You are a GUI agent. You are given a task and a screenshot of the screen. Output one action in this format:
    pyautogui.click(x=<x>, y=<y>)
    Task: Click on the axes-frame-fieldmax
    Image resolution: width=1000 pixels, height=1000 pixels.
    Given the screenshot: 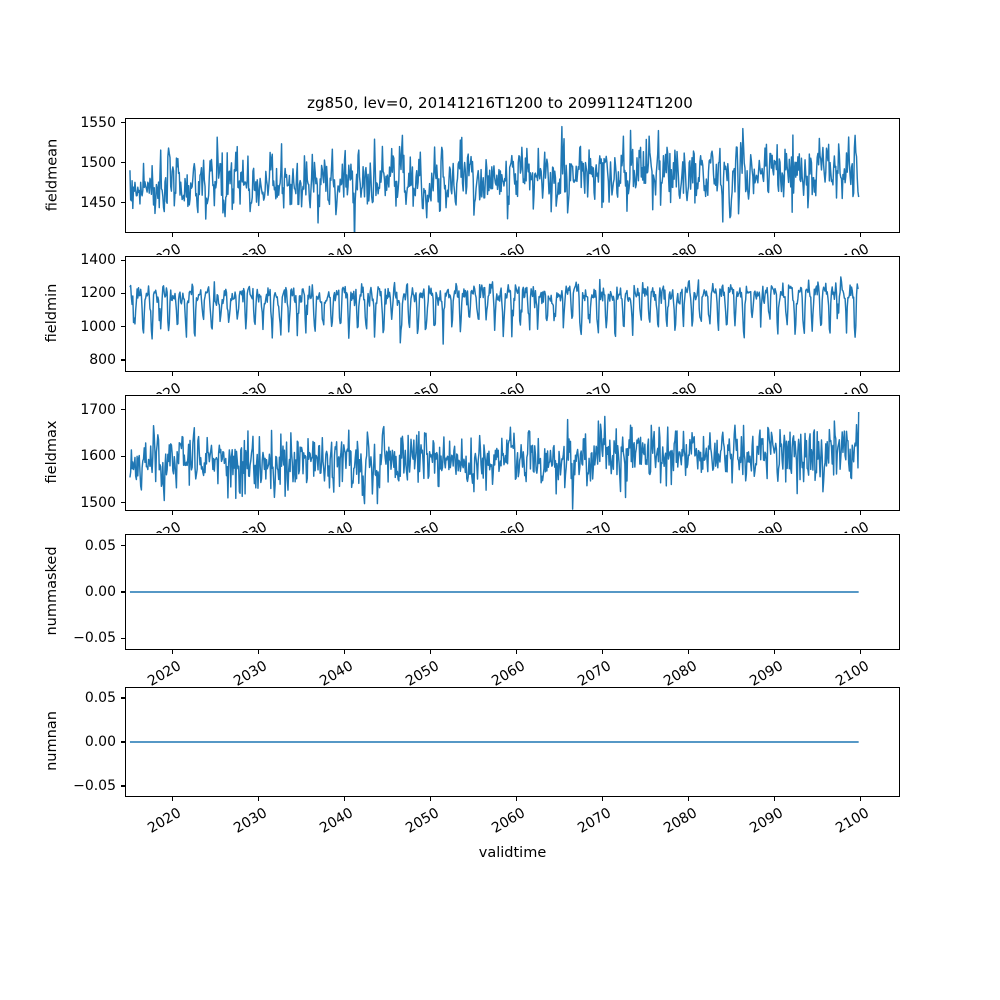 What is the action you would take?
    pyautogui.click(x=512, y=453)
    